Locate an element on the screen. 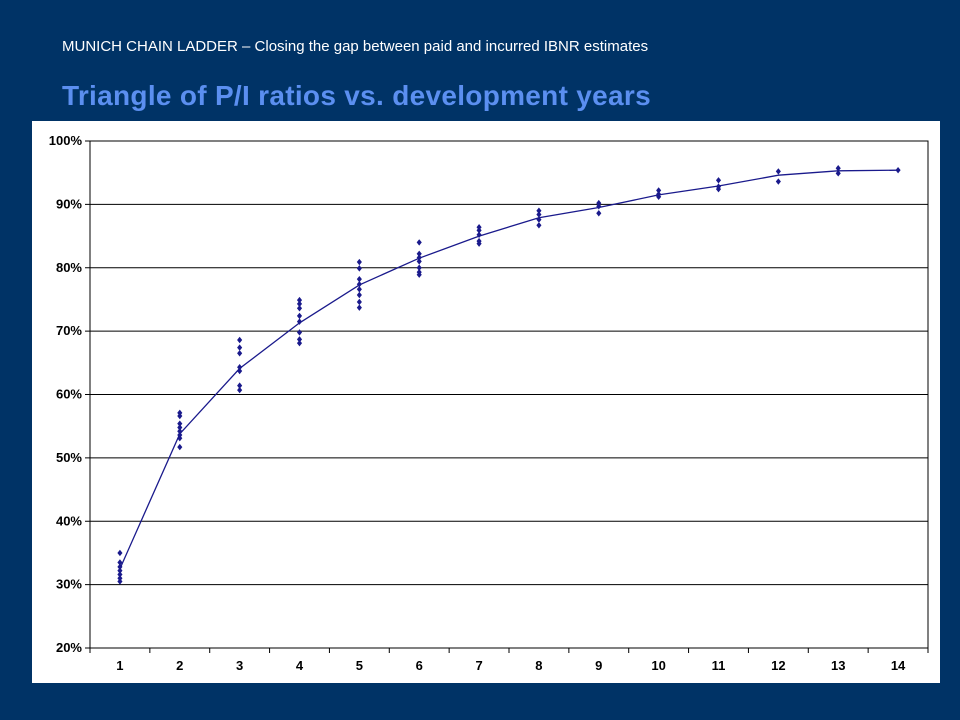 The width and height of the screenshot is (960, 720). x-tick-label: 8 is located at coordinates (538, 665).